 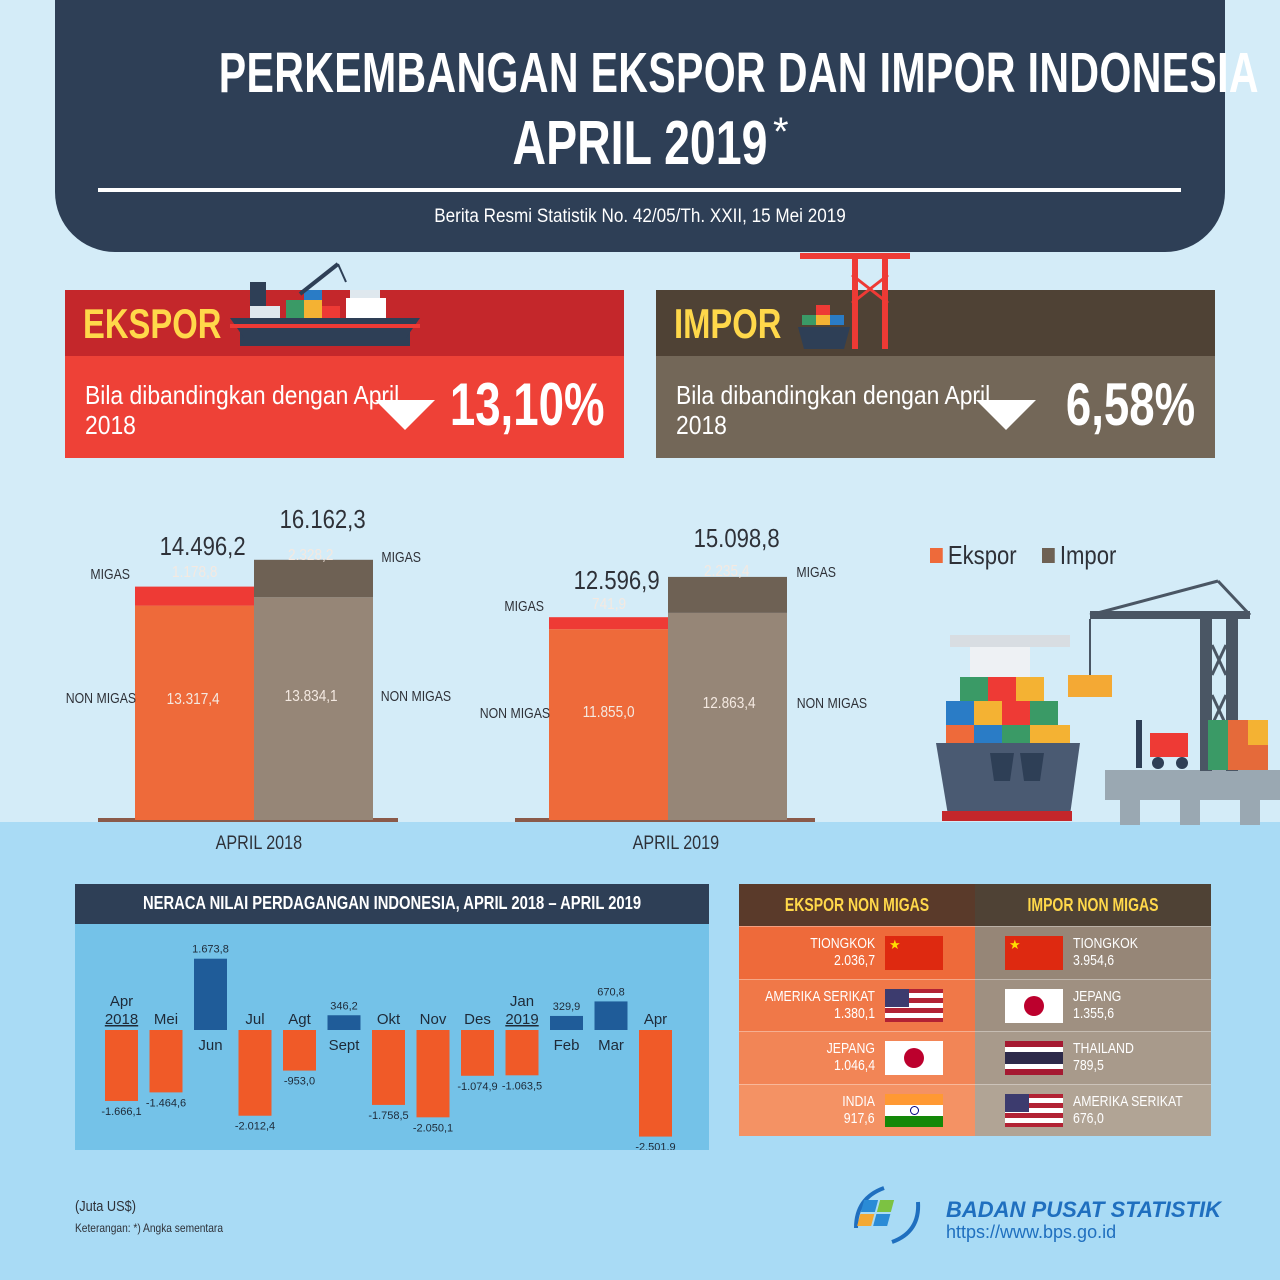 I want to click on legend-swatch-impor, so click(x=1048, y=555).